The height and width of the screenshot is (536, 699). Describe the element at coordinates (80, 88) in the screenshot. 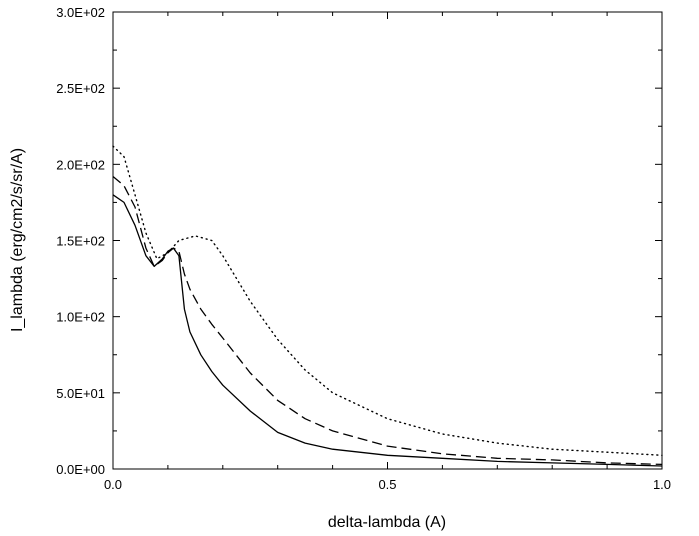

I see `y-tick-label: 2.5E+02` at that location.